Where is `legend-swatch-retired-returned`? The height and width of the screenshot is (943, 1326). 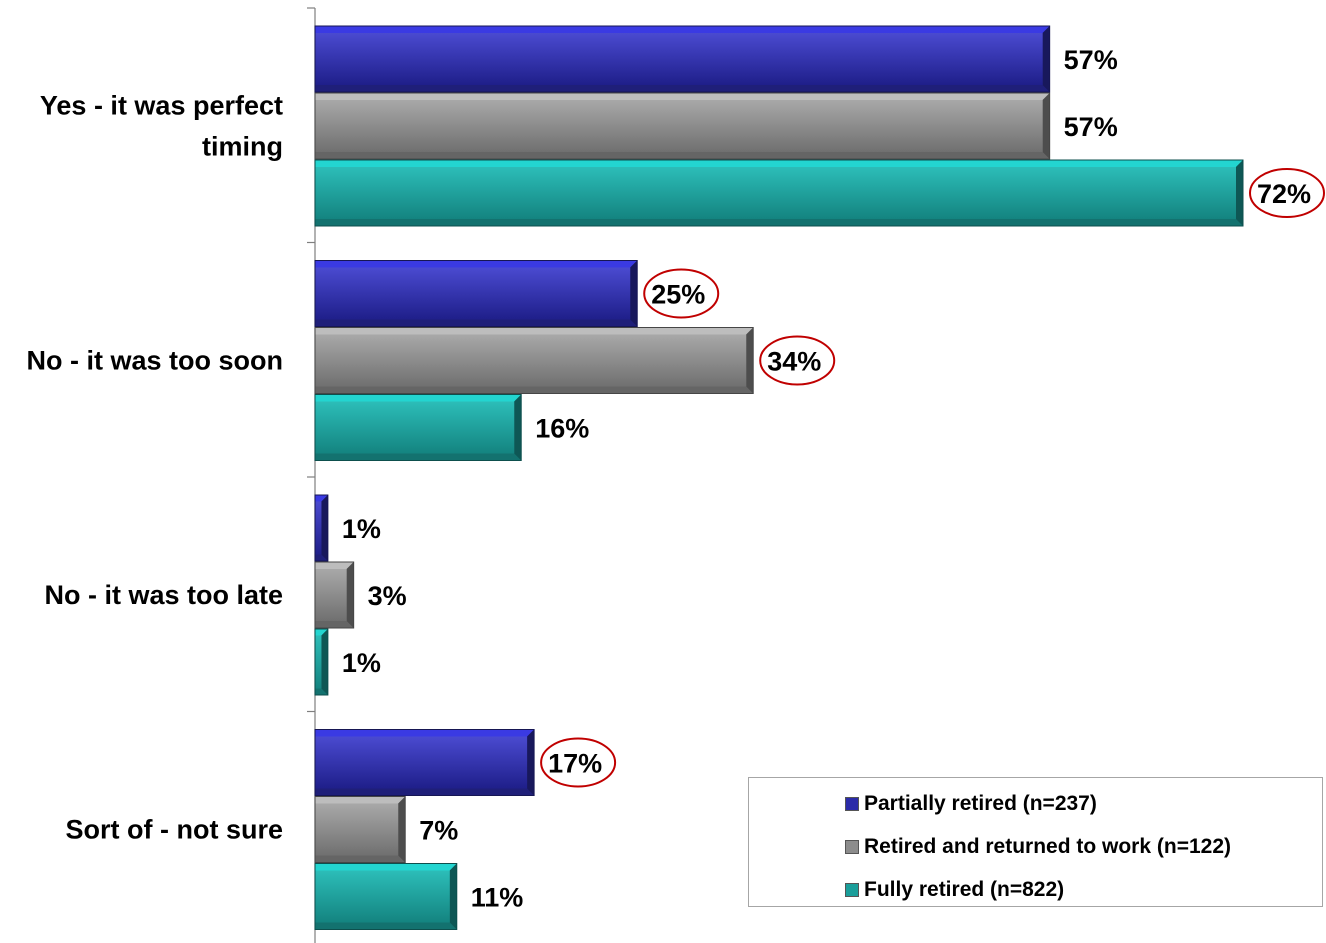 legend-swatch-retired-returned is located at coordinates (852, 847).